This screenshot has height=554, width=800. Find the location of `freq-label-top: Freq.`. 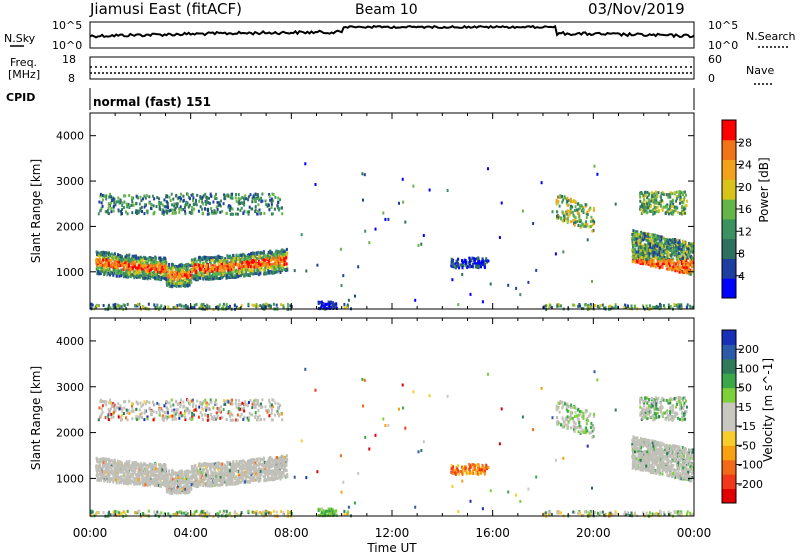

freq-label-top: Freq. is located at coordinates (23, 62).